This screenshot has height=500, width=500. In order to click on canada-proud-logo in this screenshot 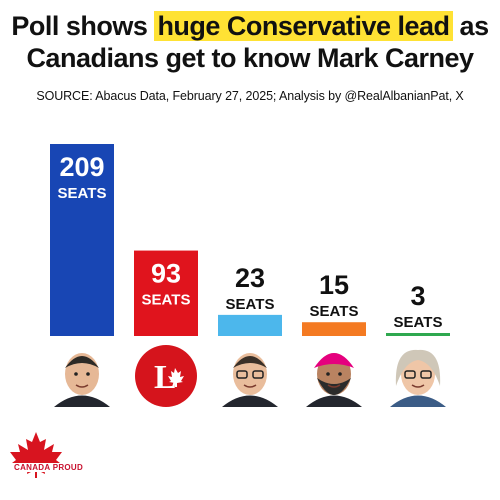, I will do `click(36, 456)`.